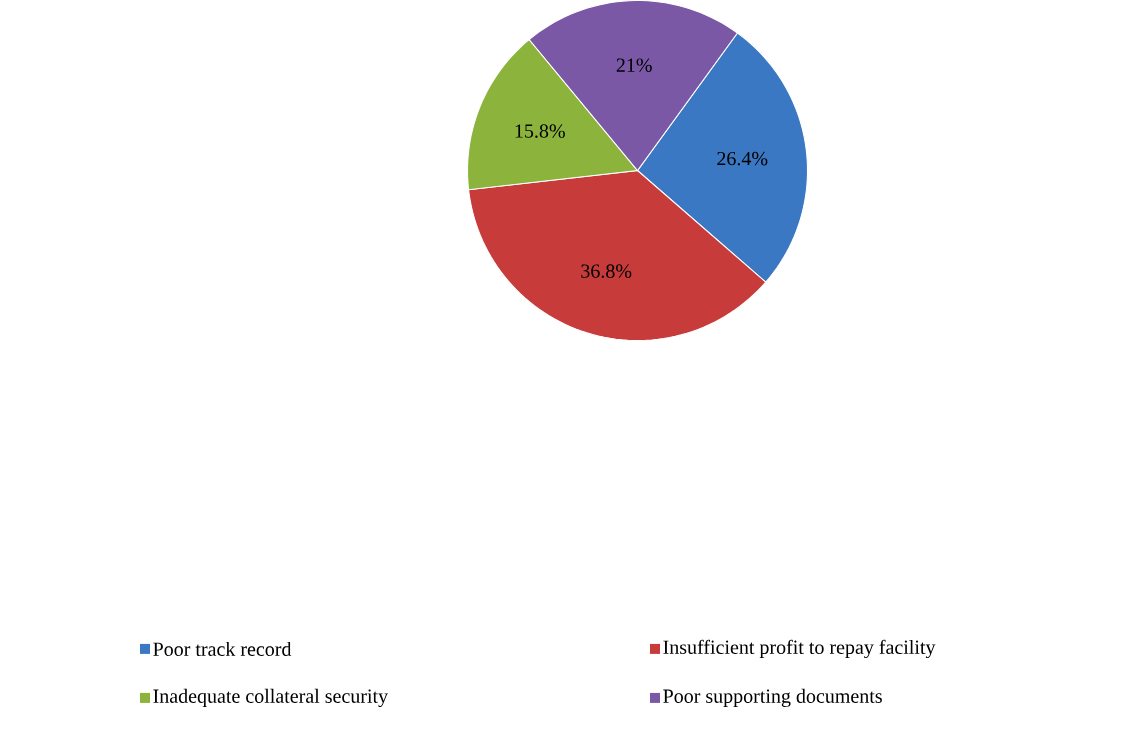  I want to click on data-label: 21%, so click(634, 65).